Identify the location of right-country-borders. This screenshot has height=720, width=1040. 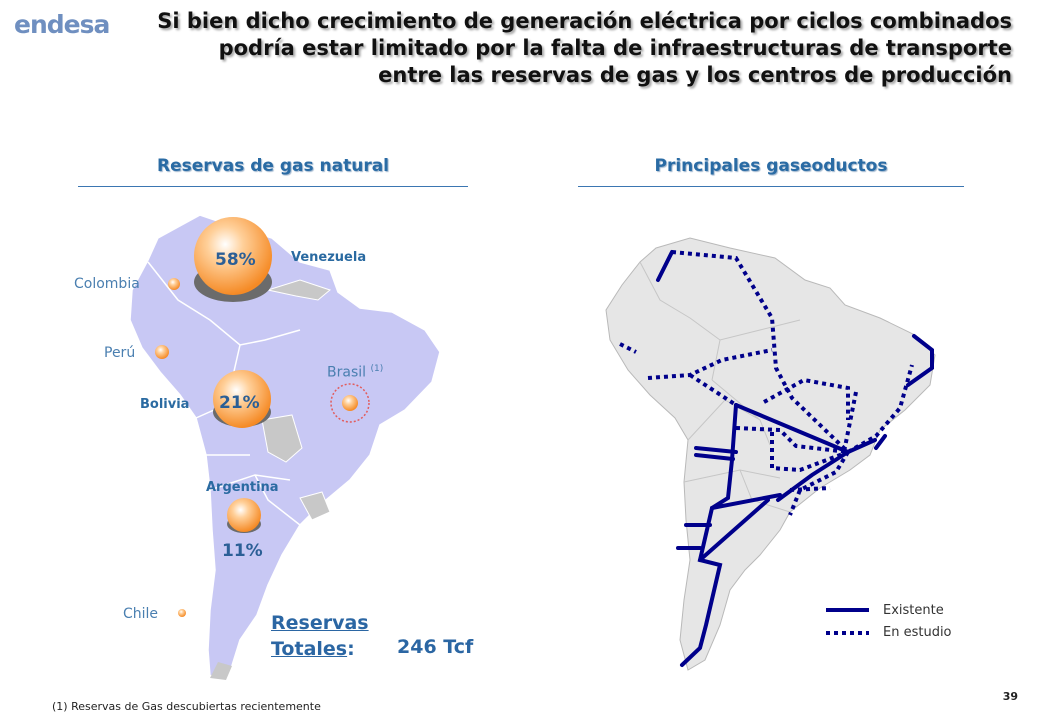
(720, 387).